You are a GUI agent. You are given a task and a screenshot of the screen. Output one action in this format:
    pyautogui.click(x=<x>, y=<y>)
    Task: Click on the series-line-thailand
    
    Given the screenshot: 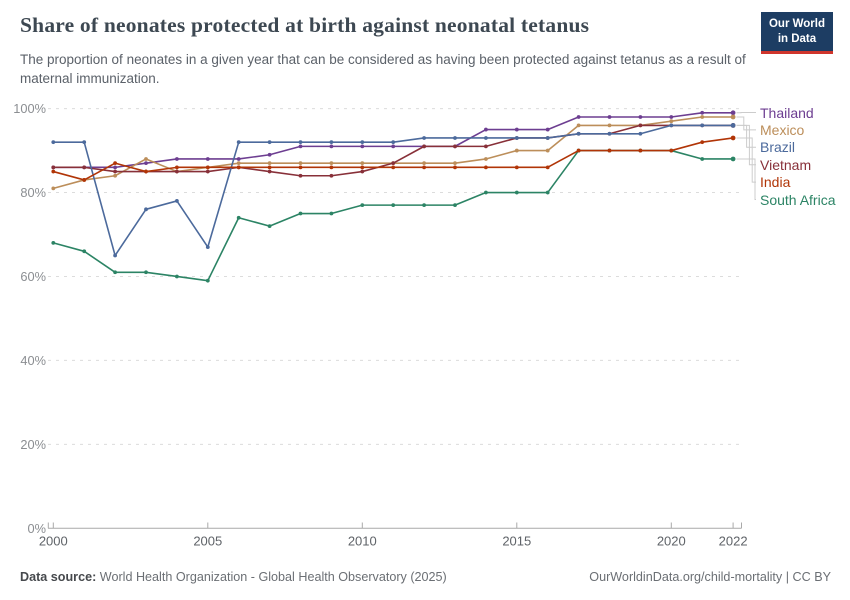 What is the action you would take?
    pyautogui.click(x=393, y=140)
    